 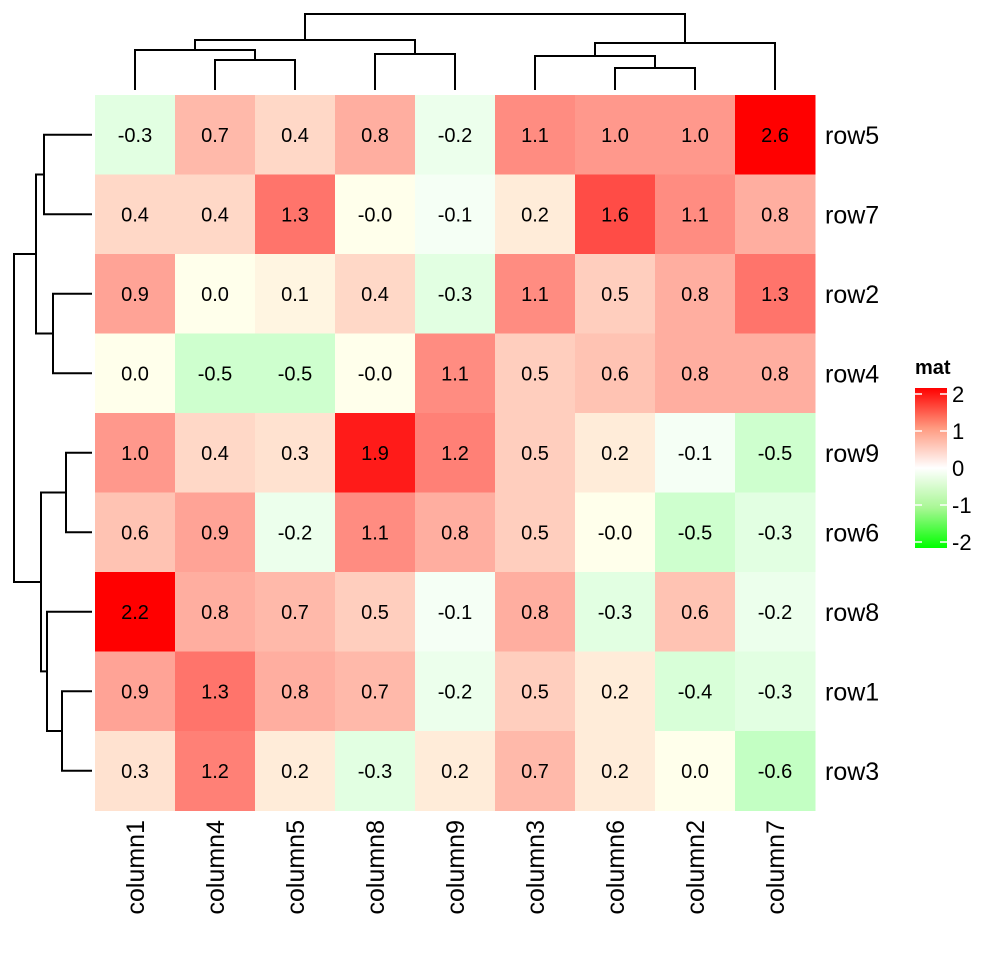 I want to click on cell-value-label: 0.9, so click(x=215, y=533).